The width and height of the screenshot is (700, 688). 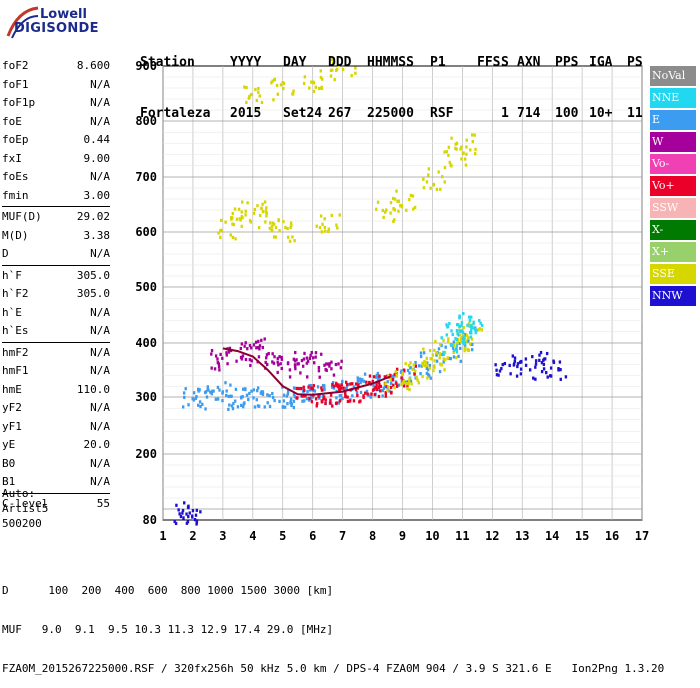 What do you see at coordinates (56, 85) in the screenshot?
I see `param-row: foF1 N/A` at bounding box center [56, 85].